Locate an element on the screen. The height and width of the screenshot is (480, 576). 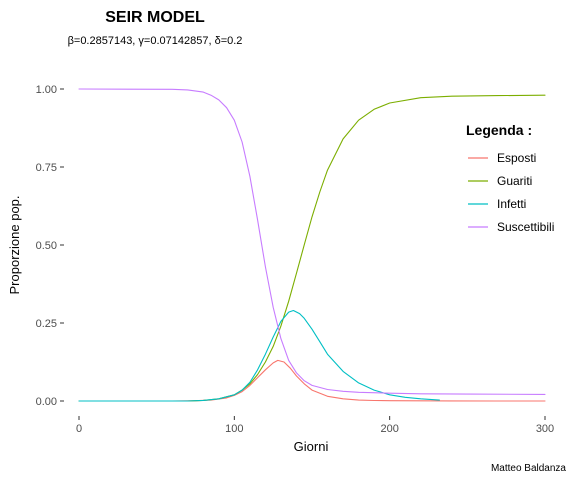
series-line-esposti is located at coordinates (312, 380).